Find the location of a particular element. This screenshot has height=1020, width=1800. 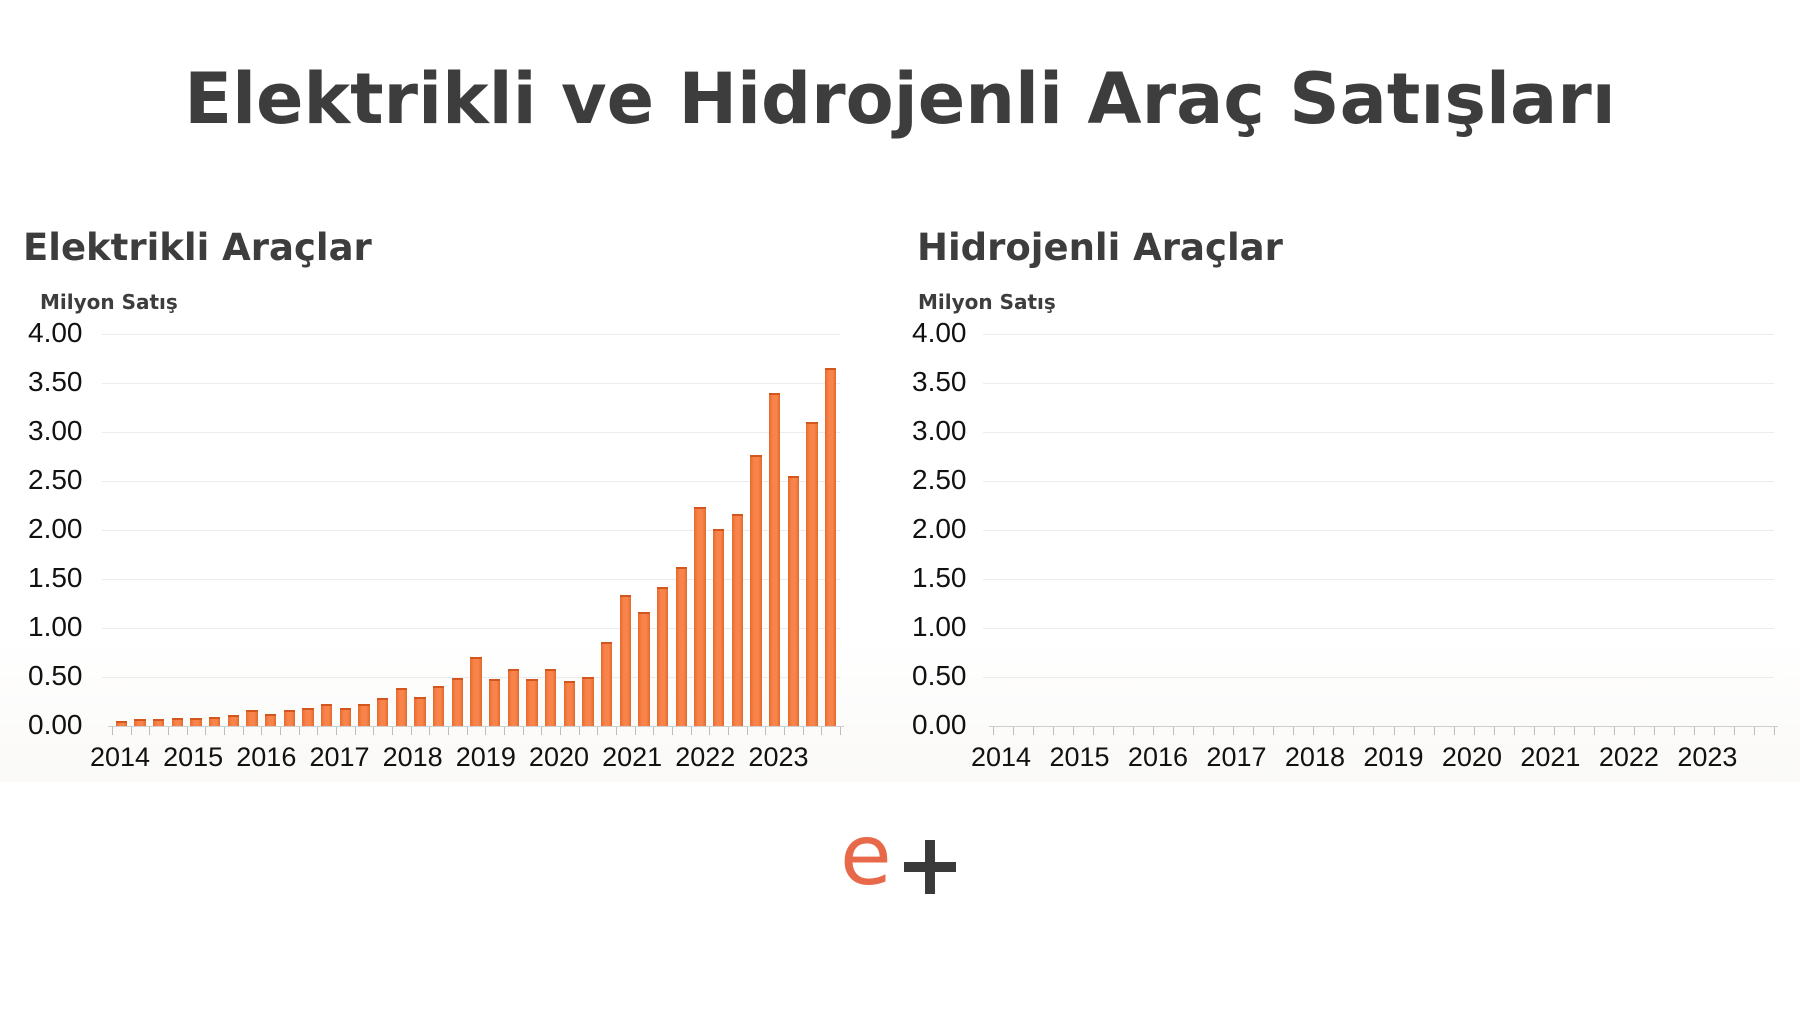

y-tick-label: 2.00 is located at coordinates (939, 528).